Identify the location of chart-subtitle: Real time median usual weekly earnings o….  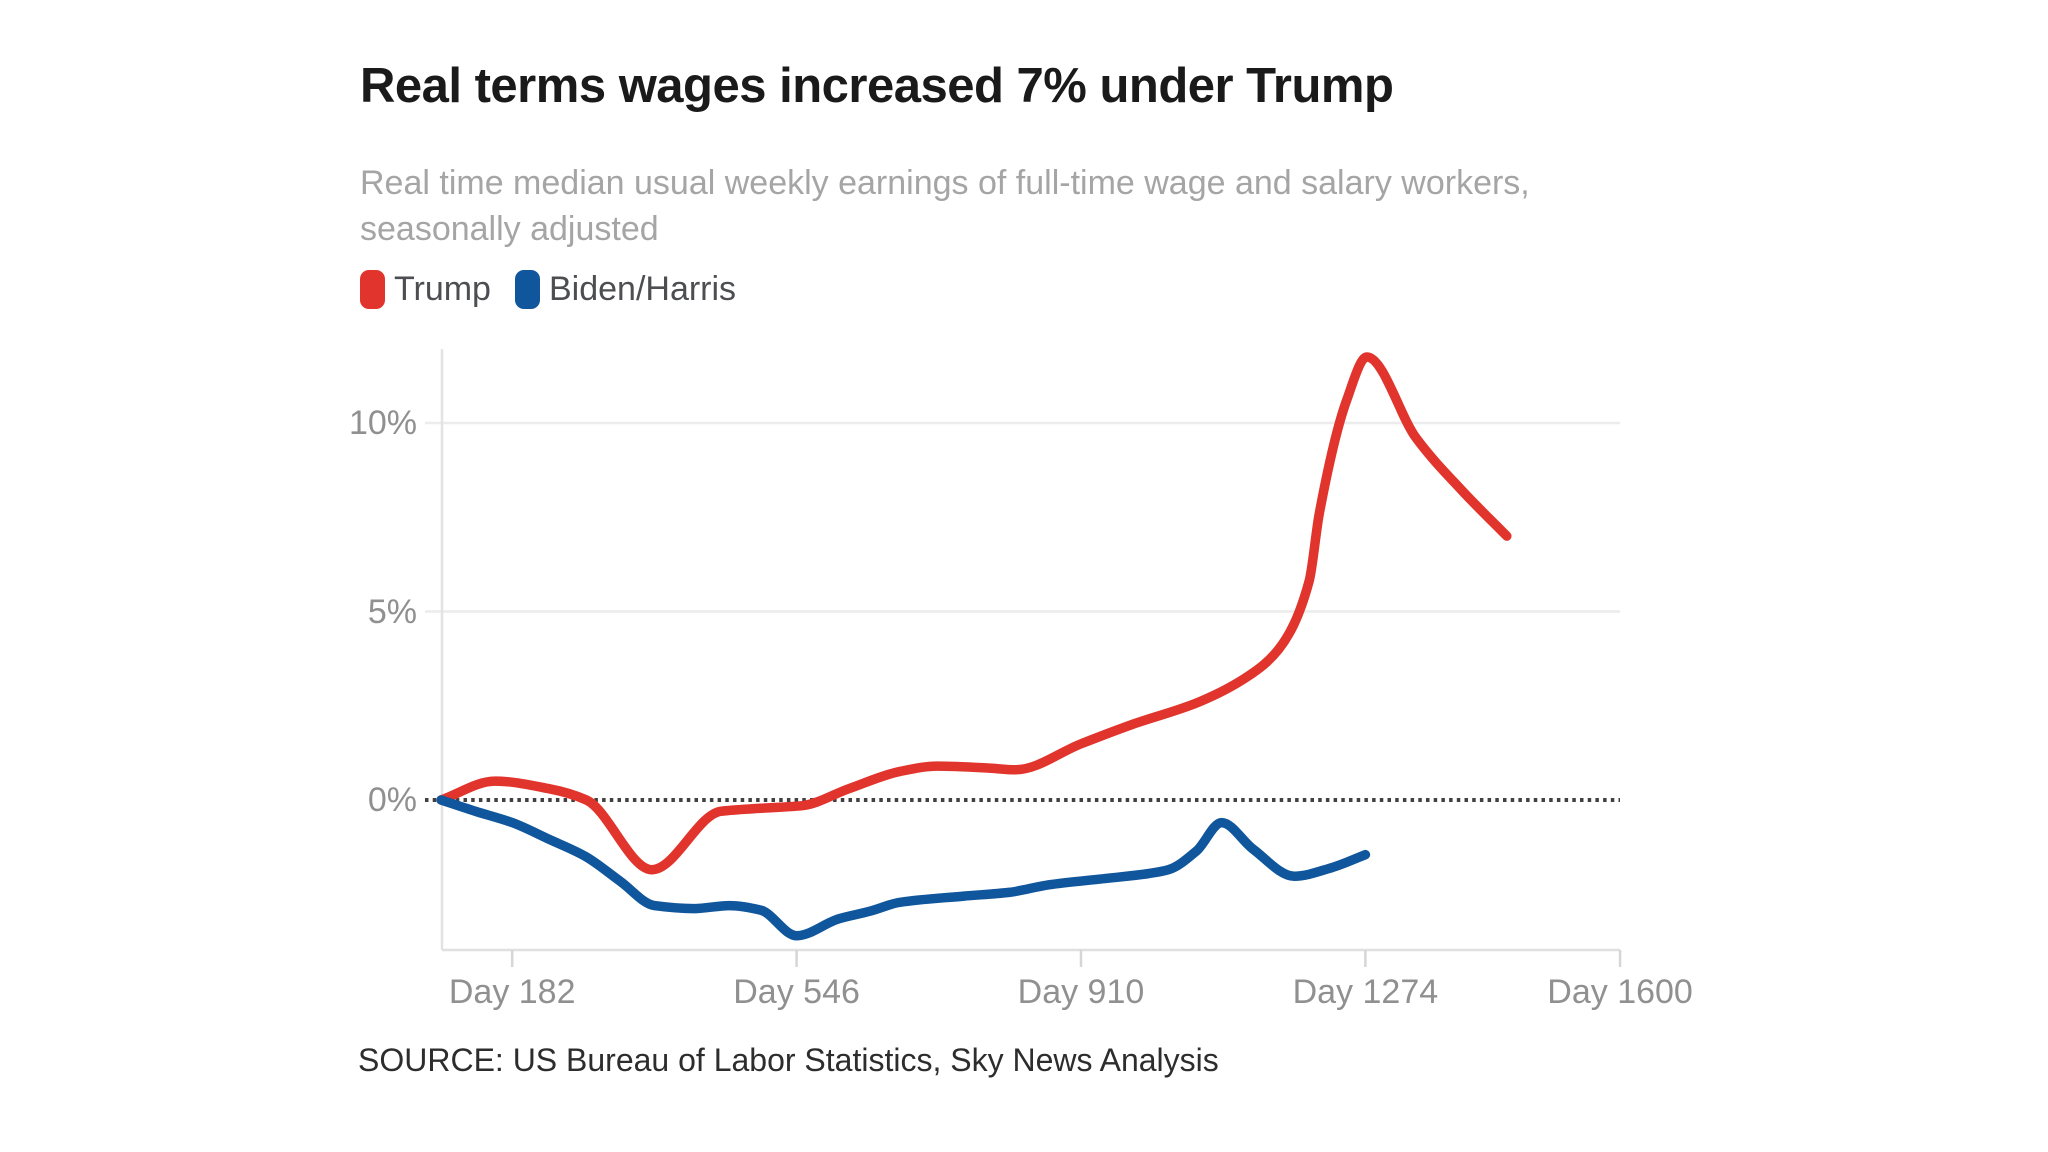
(945, 206).